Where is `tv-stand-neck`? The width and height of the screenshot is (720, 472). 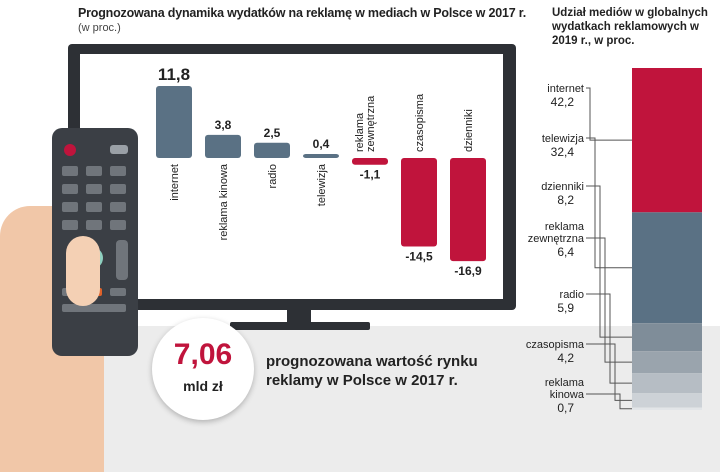
tv-stand-neck is located at coordinates (299, 317).